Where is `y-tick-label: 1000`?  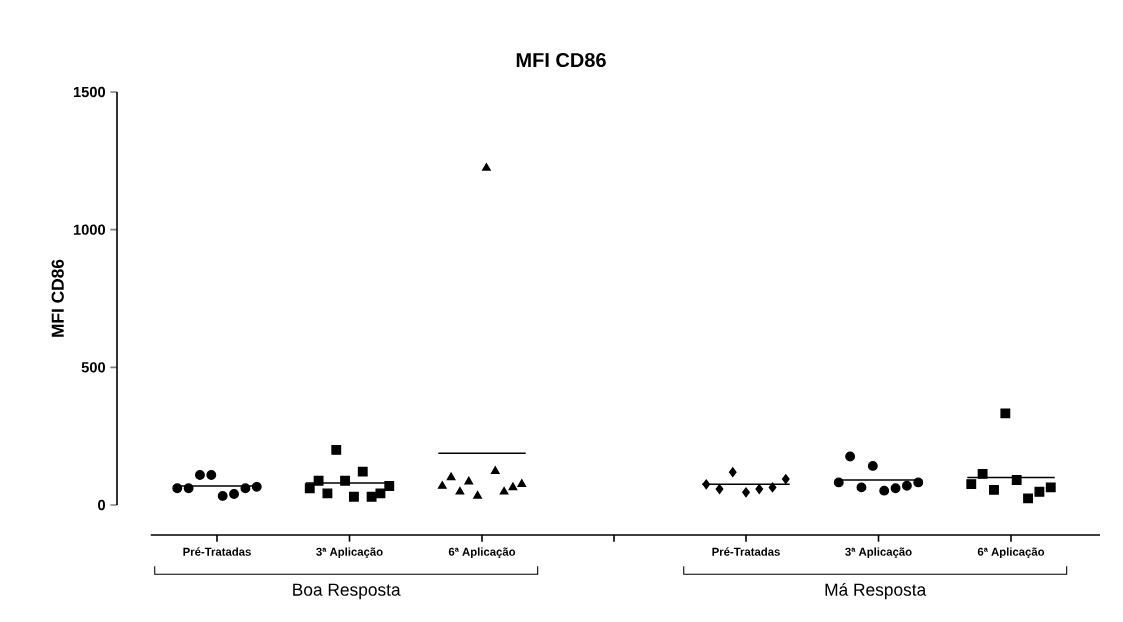 y-tick-label: 1000 is located at coordinates (89, 229).